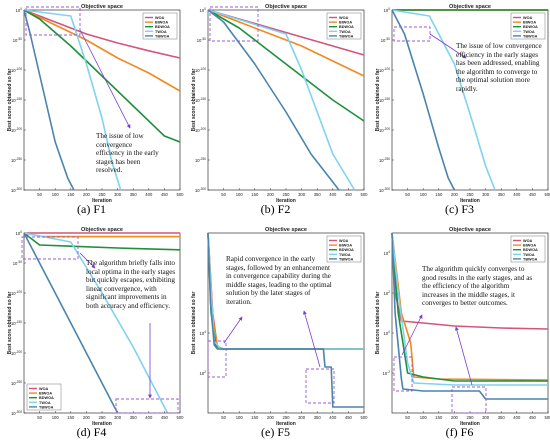 The width and height of the screenshot is (550, 446). Describe the element at coordinates (91, 209) in the screenshot. I see `caption-a: (a) F1` at that location.